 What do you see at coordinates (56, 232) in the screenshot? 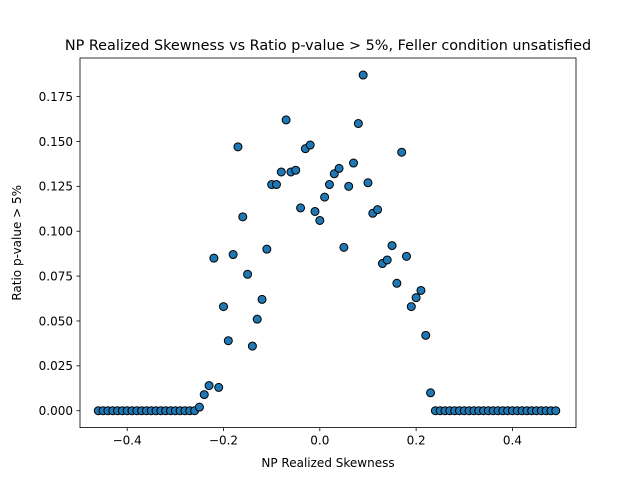
I see `y-tick-label: 0.100` at bounding box center [56, 232].